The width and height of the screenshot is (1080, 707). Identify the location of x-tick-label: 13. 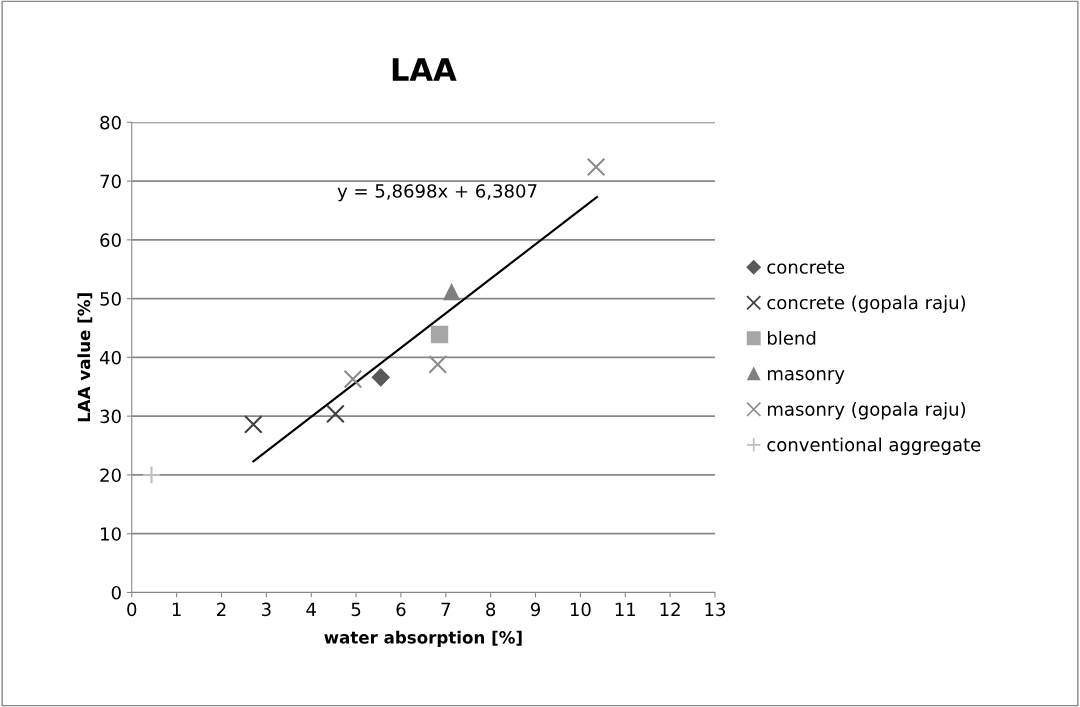
(715, 609).